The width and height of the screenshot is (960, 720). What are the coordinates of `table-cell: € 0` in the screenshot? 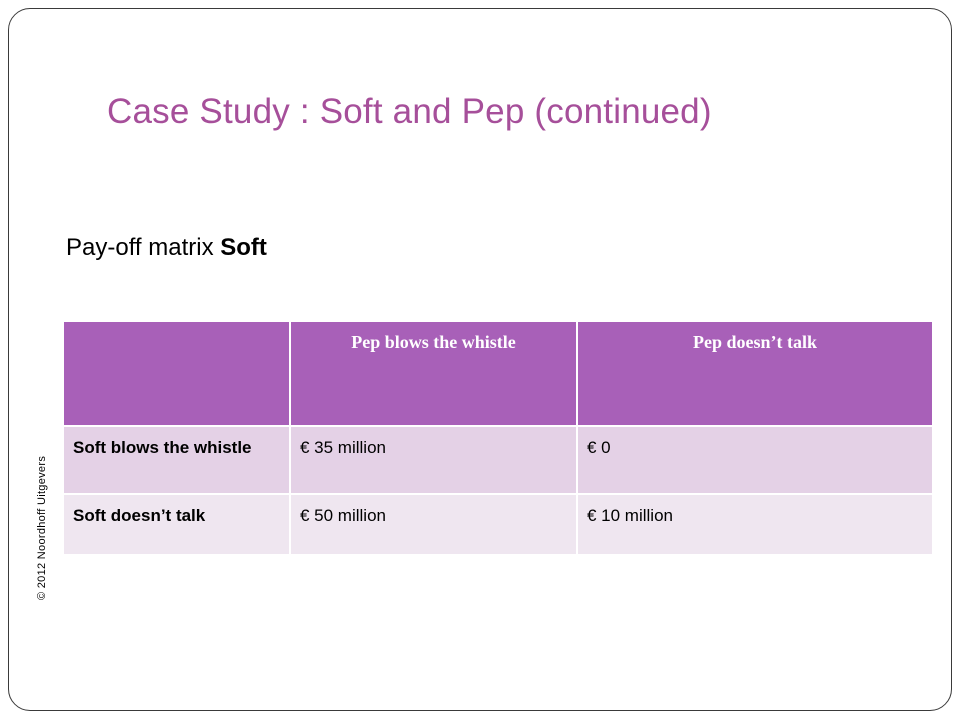 It's located at (754, 459).